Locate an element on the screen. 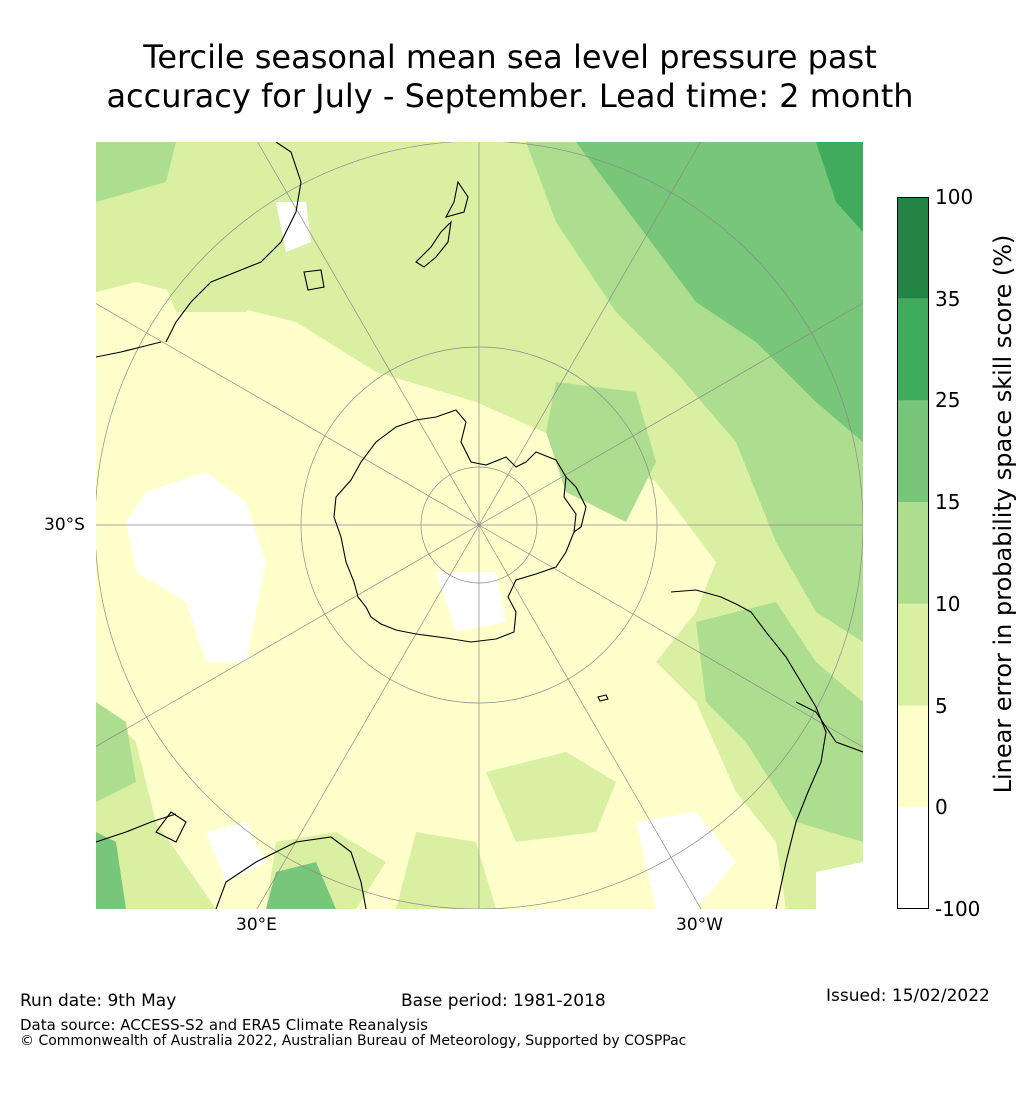 The height and width of the screenshot is (1095, 1020). colorbar-tick-label: 10 is located at coordinates (948, 603).